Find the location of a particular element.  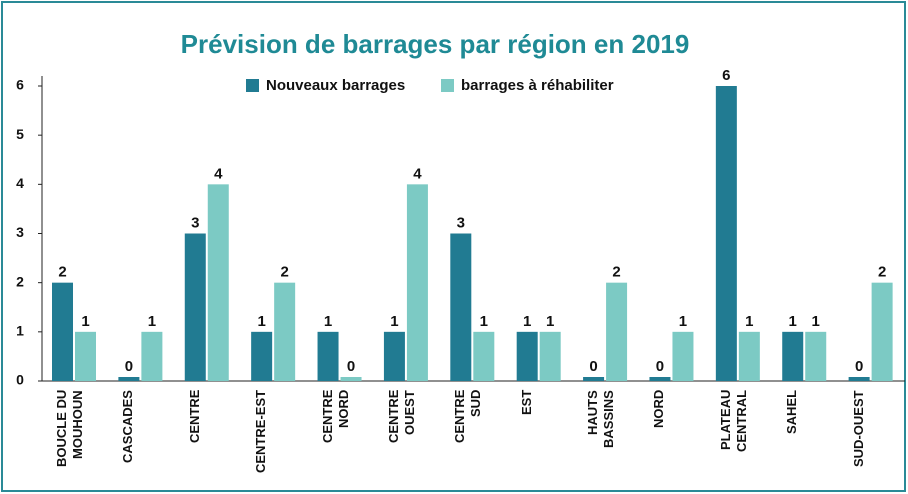

y-tick-label: 0 is located at coordinates (20, 380).